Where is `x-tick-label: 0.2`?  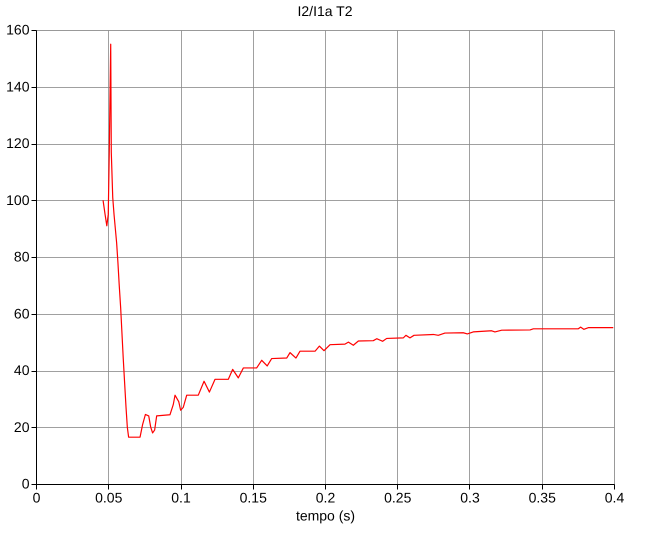 x-tick-label: 0.2 is located at coordinates (326, 498).